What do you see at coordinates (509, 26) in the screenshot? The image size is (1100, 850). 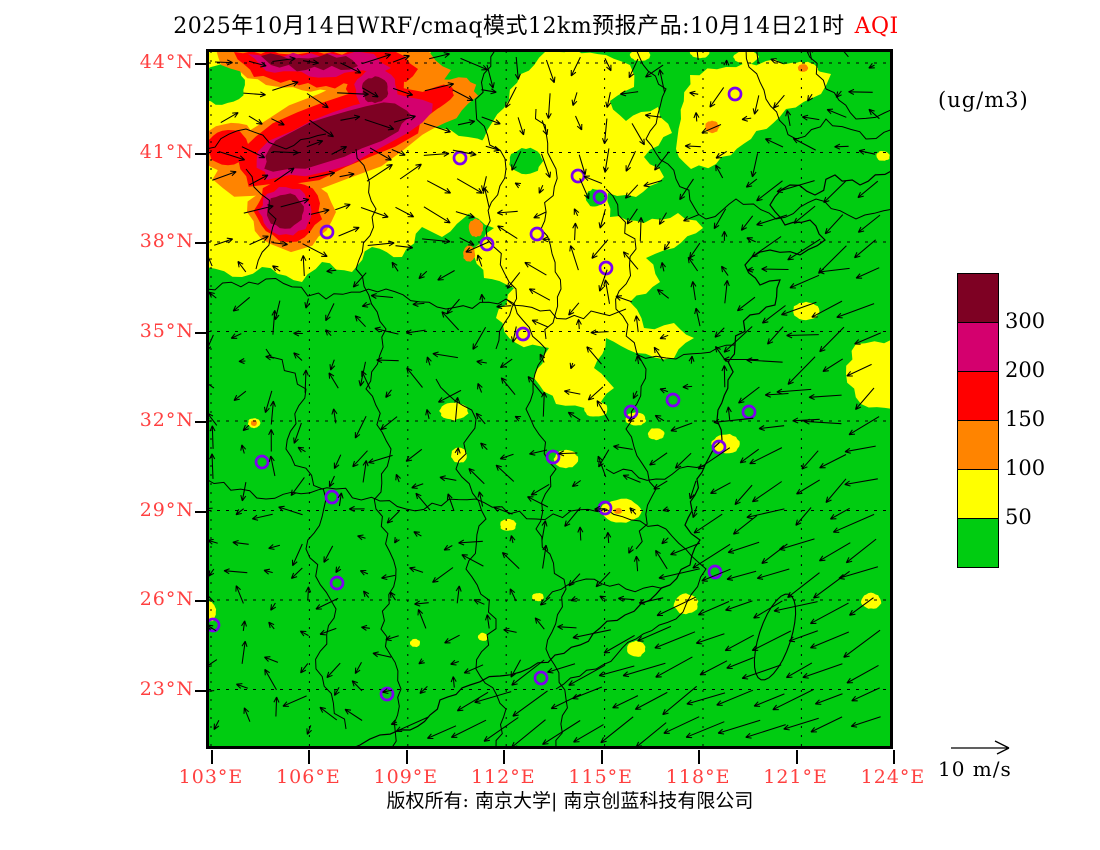 I see `title-main: 2025年10月14日WRF/cmaq模式12km预报产品:10月14日21时` at bounding box center [509, 26].